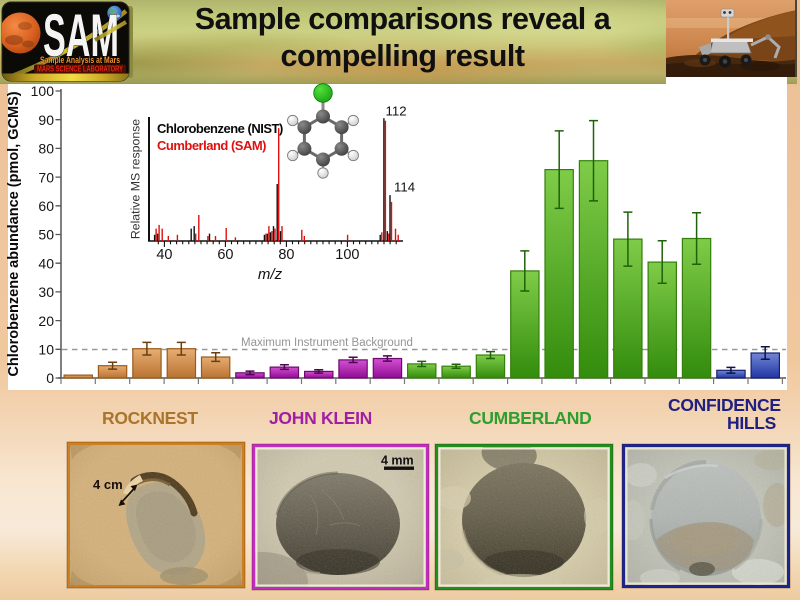  I want to click on svg-text: 10, so click(46, 350).